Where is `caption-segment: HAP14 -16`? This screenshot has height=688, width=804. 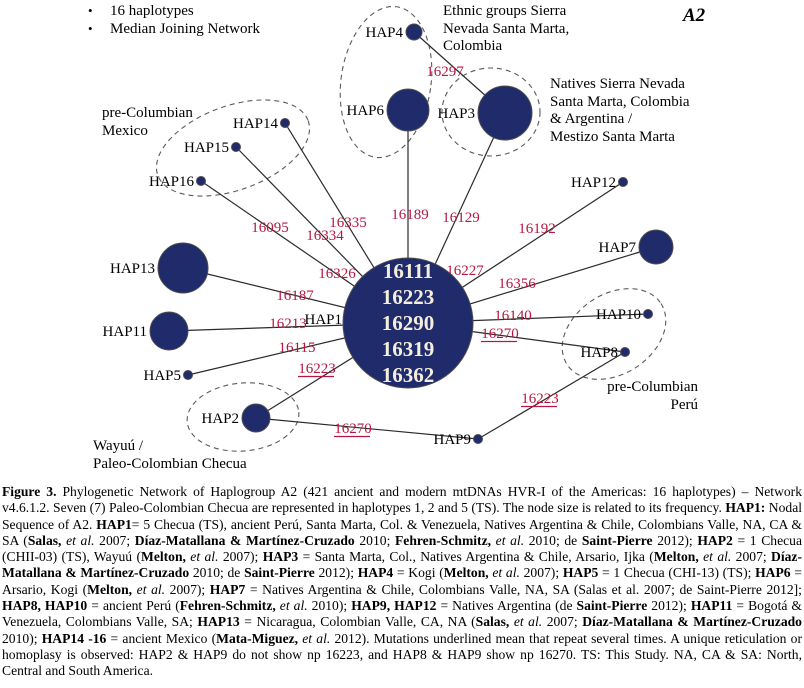 caption-segment: HAP14 -16 is located at coordinates (74, 638).